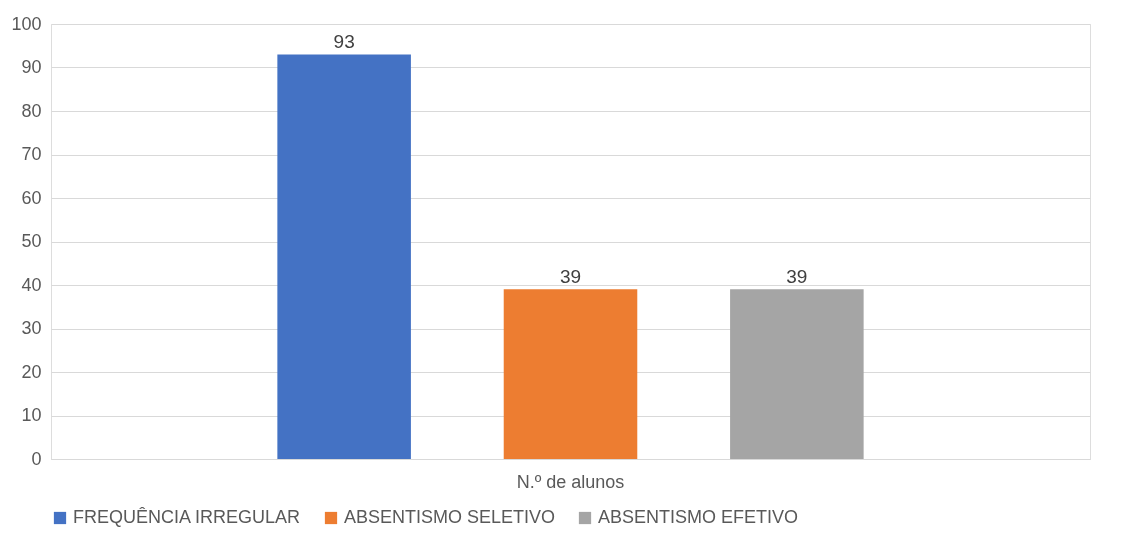 Image resolution: width=1130 pixels, height=557 pixels. What do you see at coordinates (31, 67) in the screenshot?
I see `y-tick-label: 90` at bounding box center [31, 67].